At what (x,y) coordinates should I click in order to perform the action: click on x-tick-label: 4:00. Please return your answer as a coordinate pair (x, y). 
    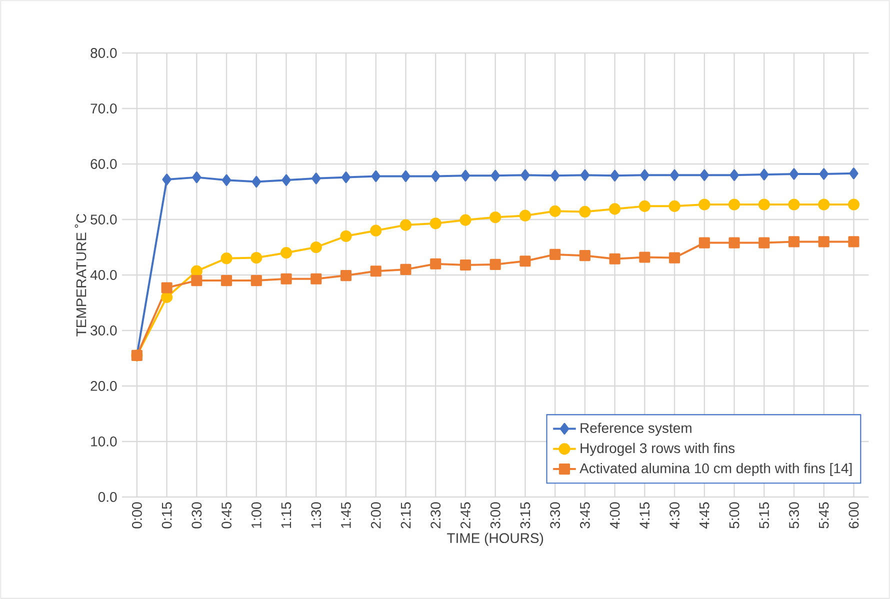
    Looking at the image, I should click on (615, 515).